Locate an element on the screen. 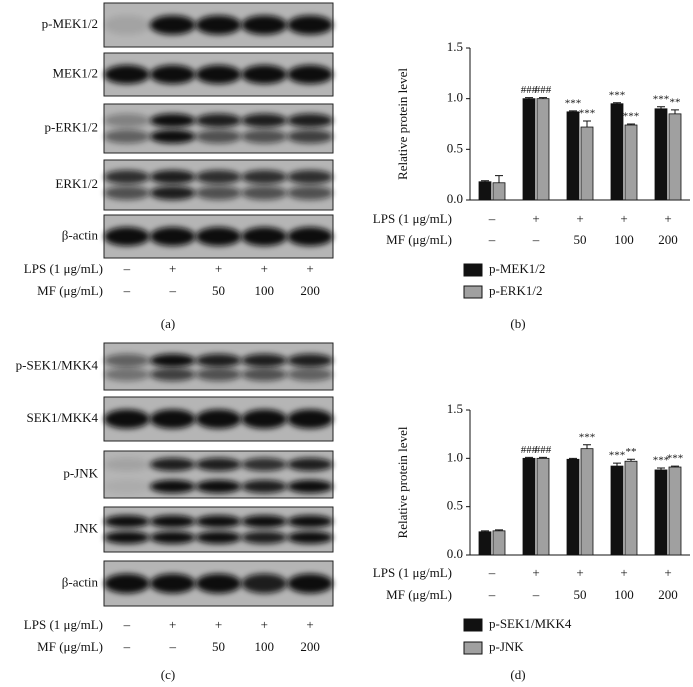  y-tick-label: 0.5 is located at coordinates (455, 147).